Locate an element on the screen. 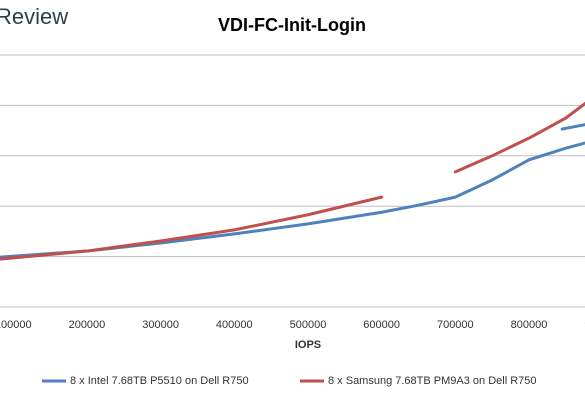 The image size is (585, 401). x-tick-label: 600000 is located at coordinates (381, 325).